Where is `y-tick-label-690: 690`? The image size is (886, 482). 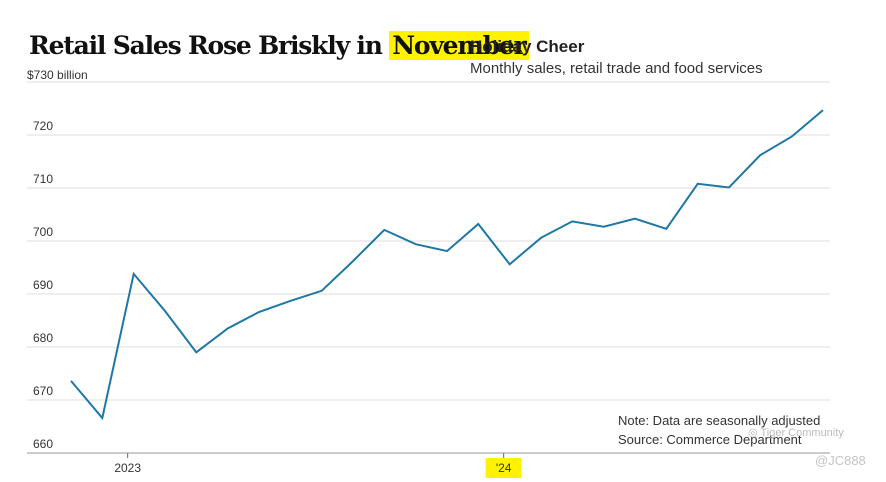
y-tick-label-690: 690 is located at coordinates (43, 285).